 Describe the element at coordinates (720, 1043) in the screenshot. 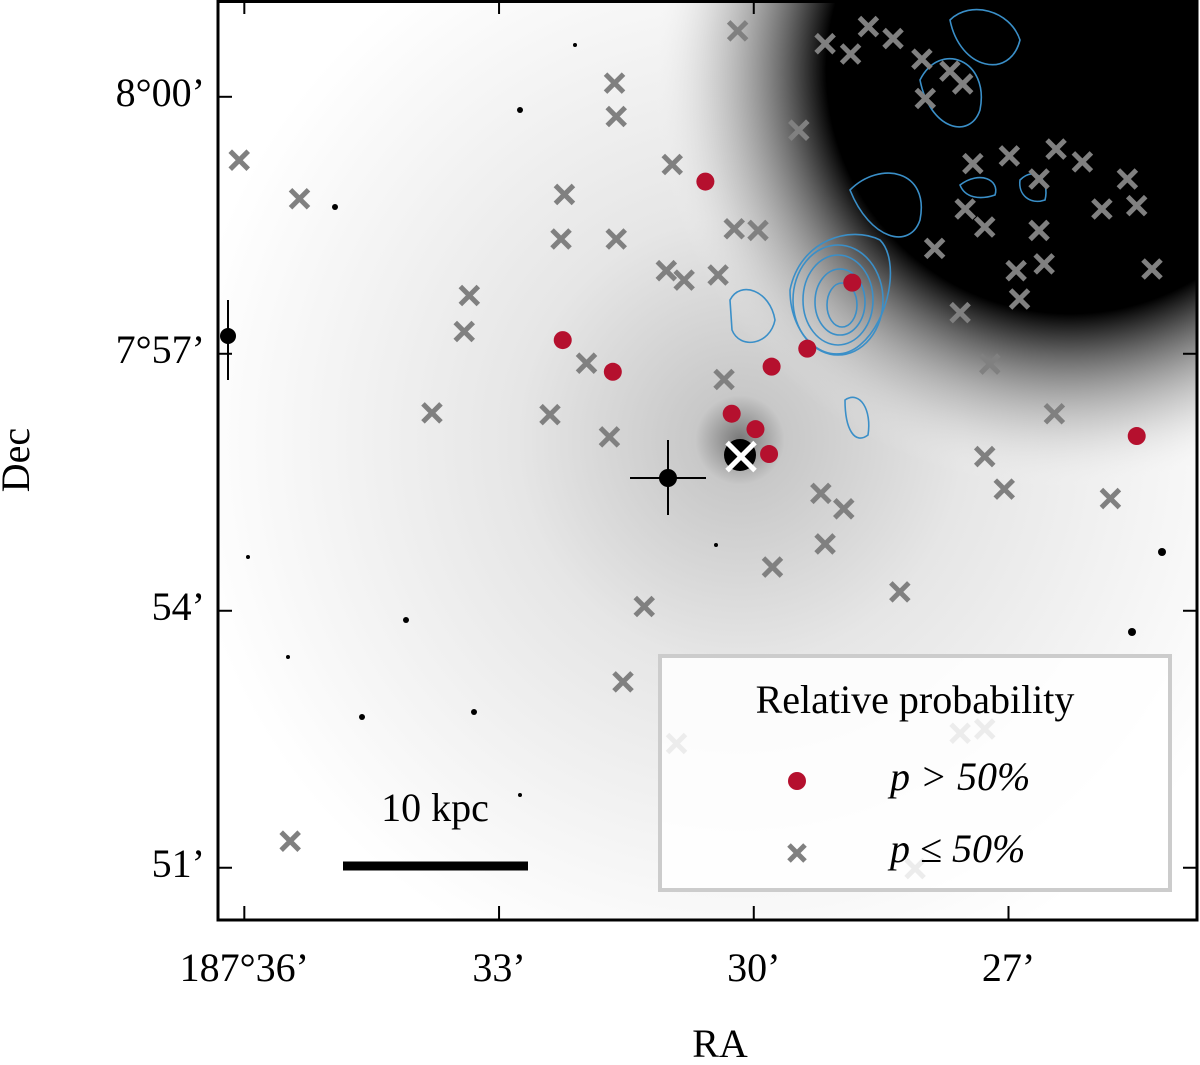

I see `x-axis-label: RA` at that location.